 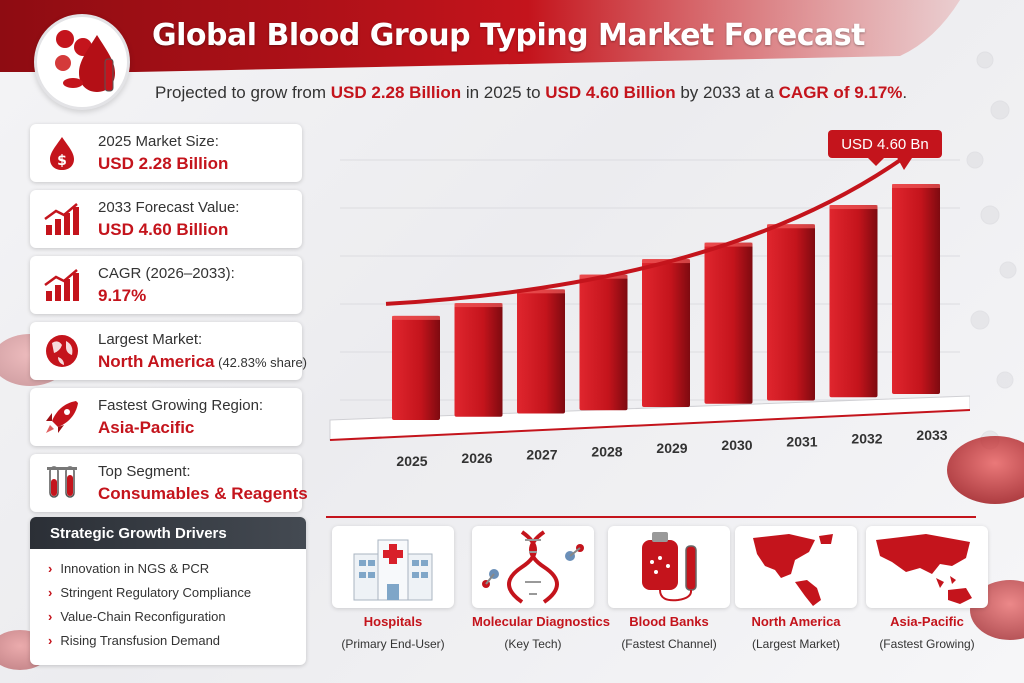 I want to click on stat-card-forecast-value: 2033 Forecast Value: USD 4.60 Billion, so click(x=166, y=219).